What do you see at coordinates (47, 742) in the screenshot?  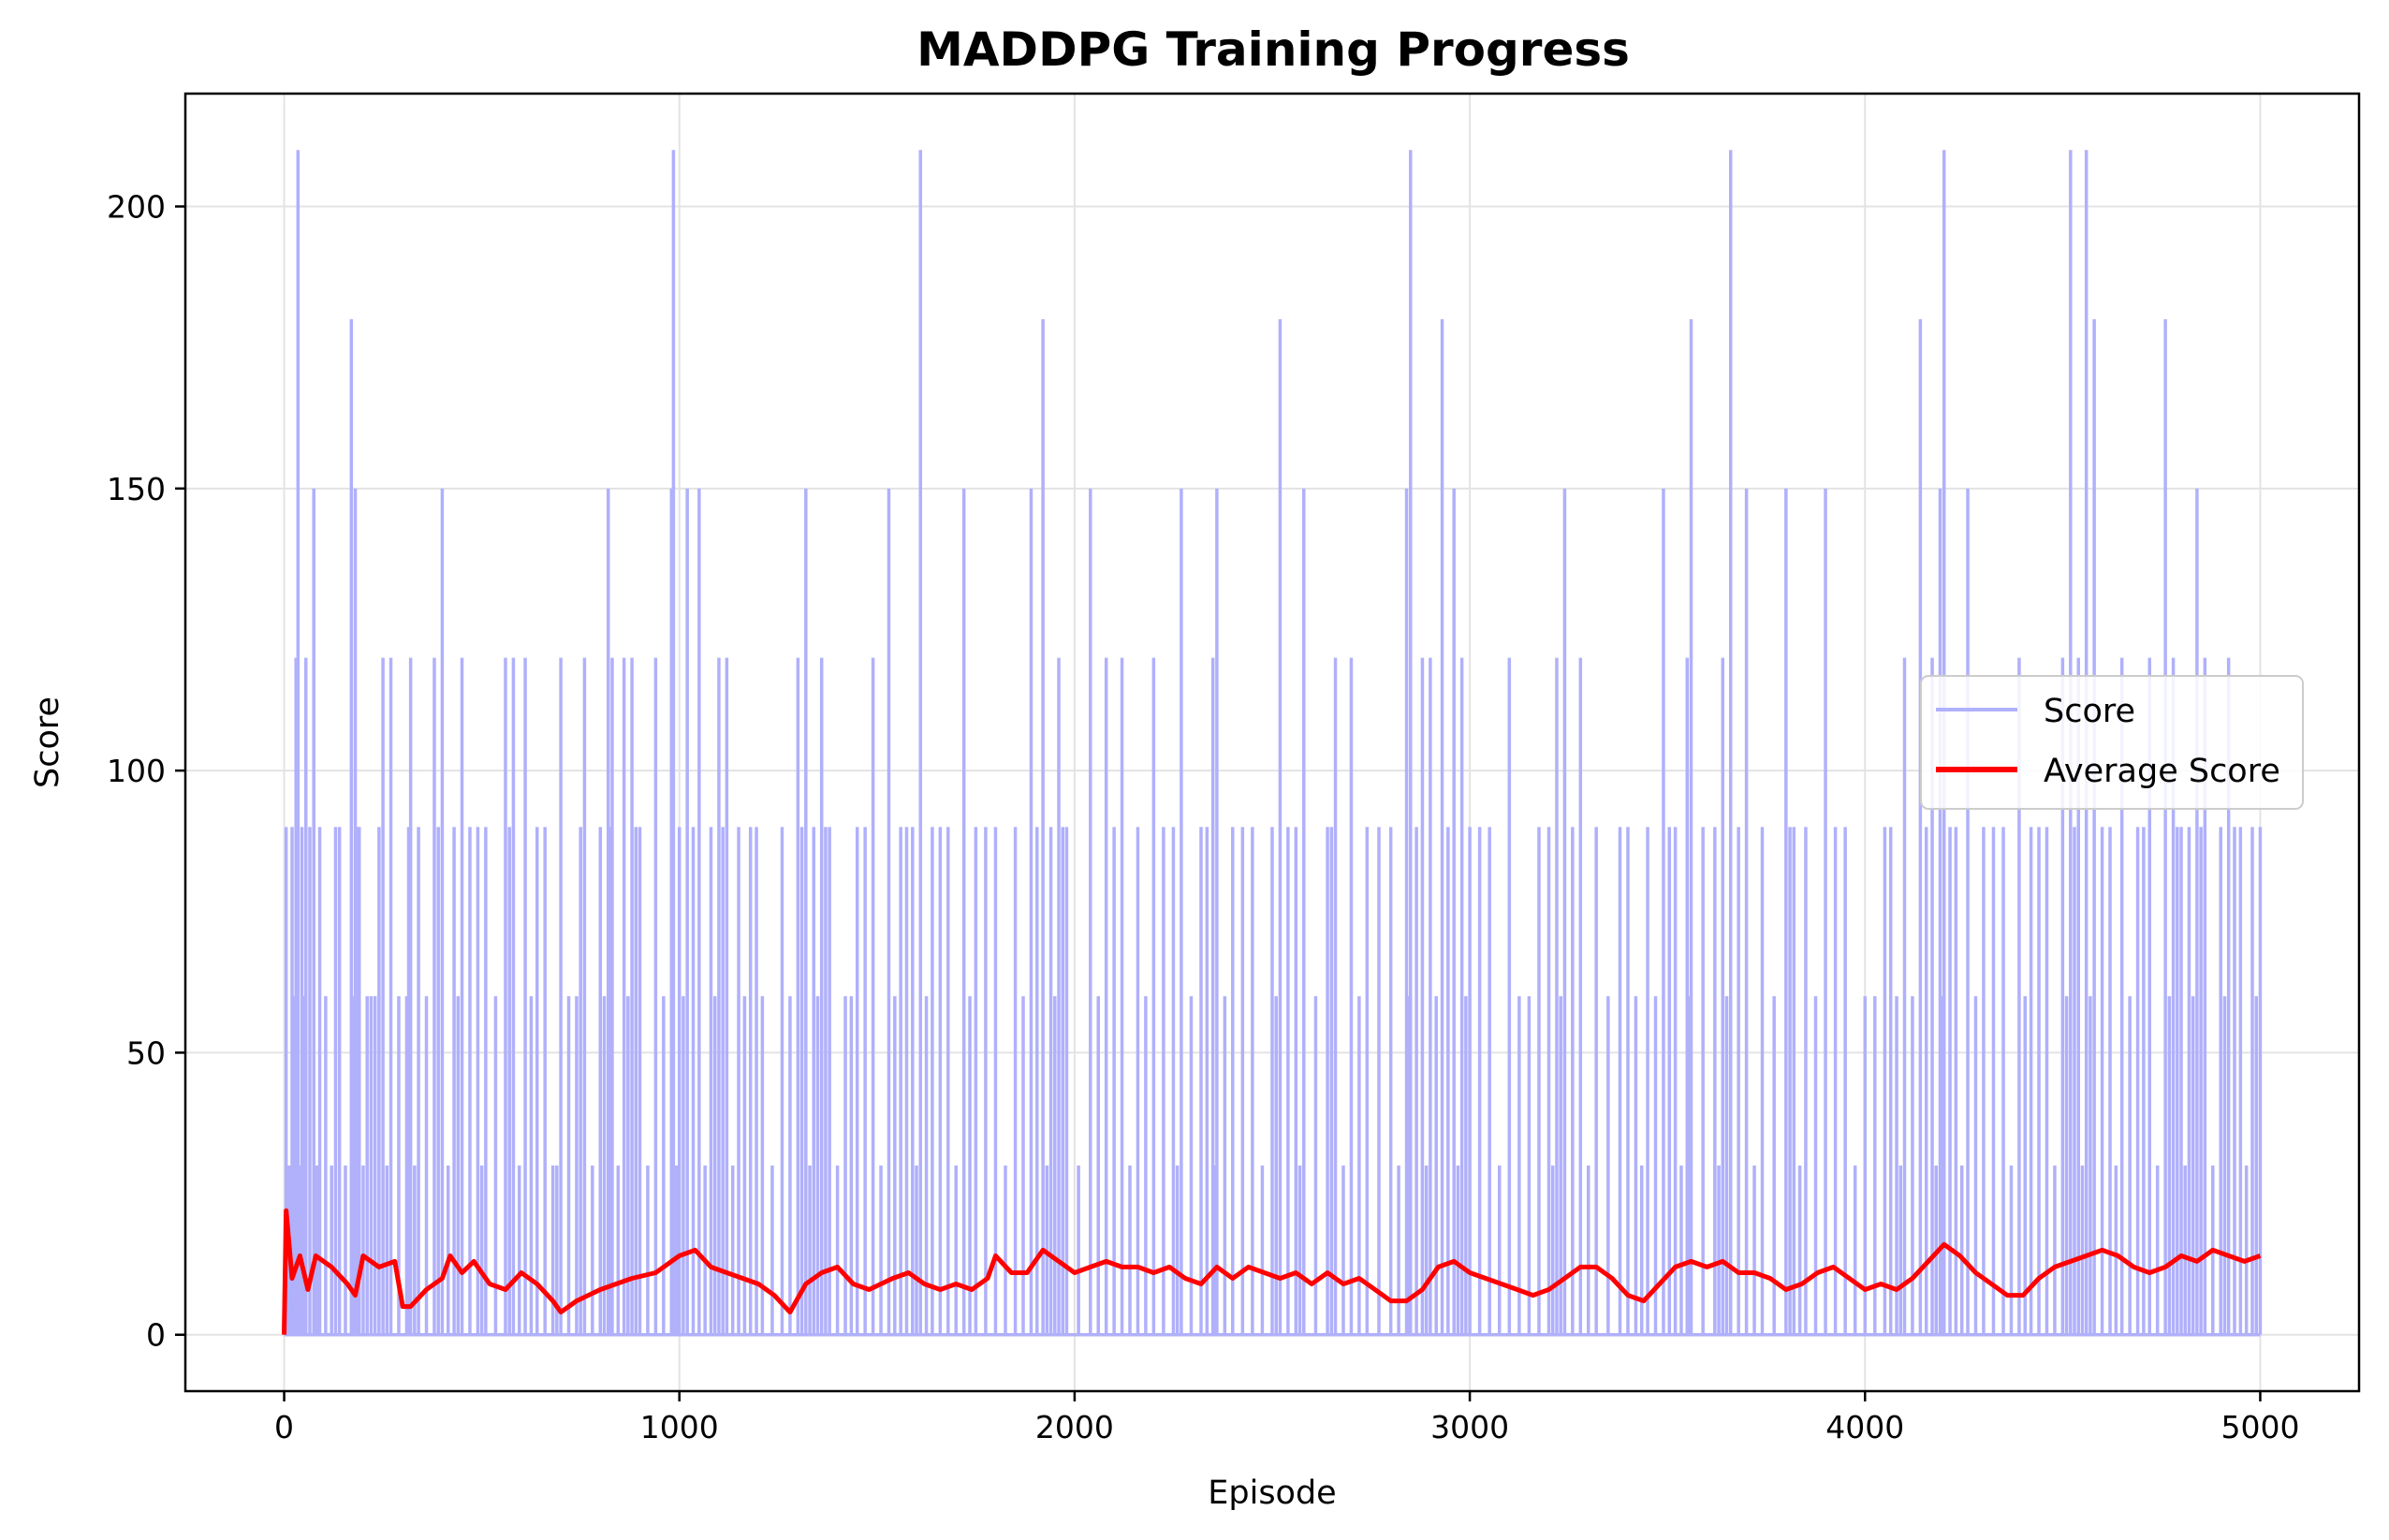 I see `y-axis-label: Score` at bounding box center [47, 742].